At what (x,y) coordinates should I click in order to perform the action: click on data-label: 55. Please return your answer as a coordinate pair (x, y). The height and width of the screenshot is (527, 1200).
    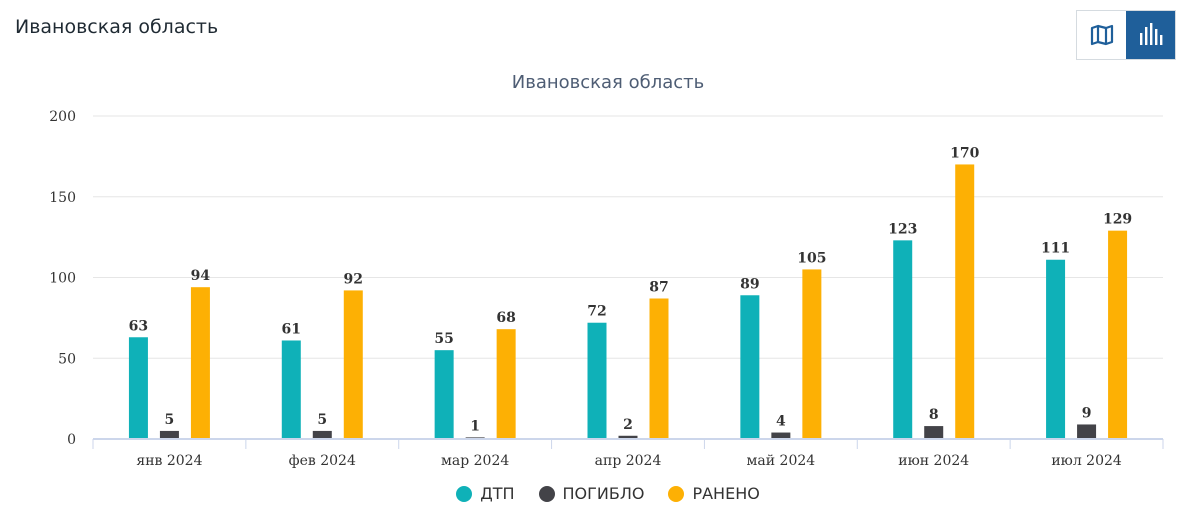
    Looking at the image, I should click on (443, 339).